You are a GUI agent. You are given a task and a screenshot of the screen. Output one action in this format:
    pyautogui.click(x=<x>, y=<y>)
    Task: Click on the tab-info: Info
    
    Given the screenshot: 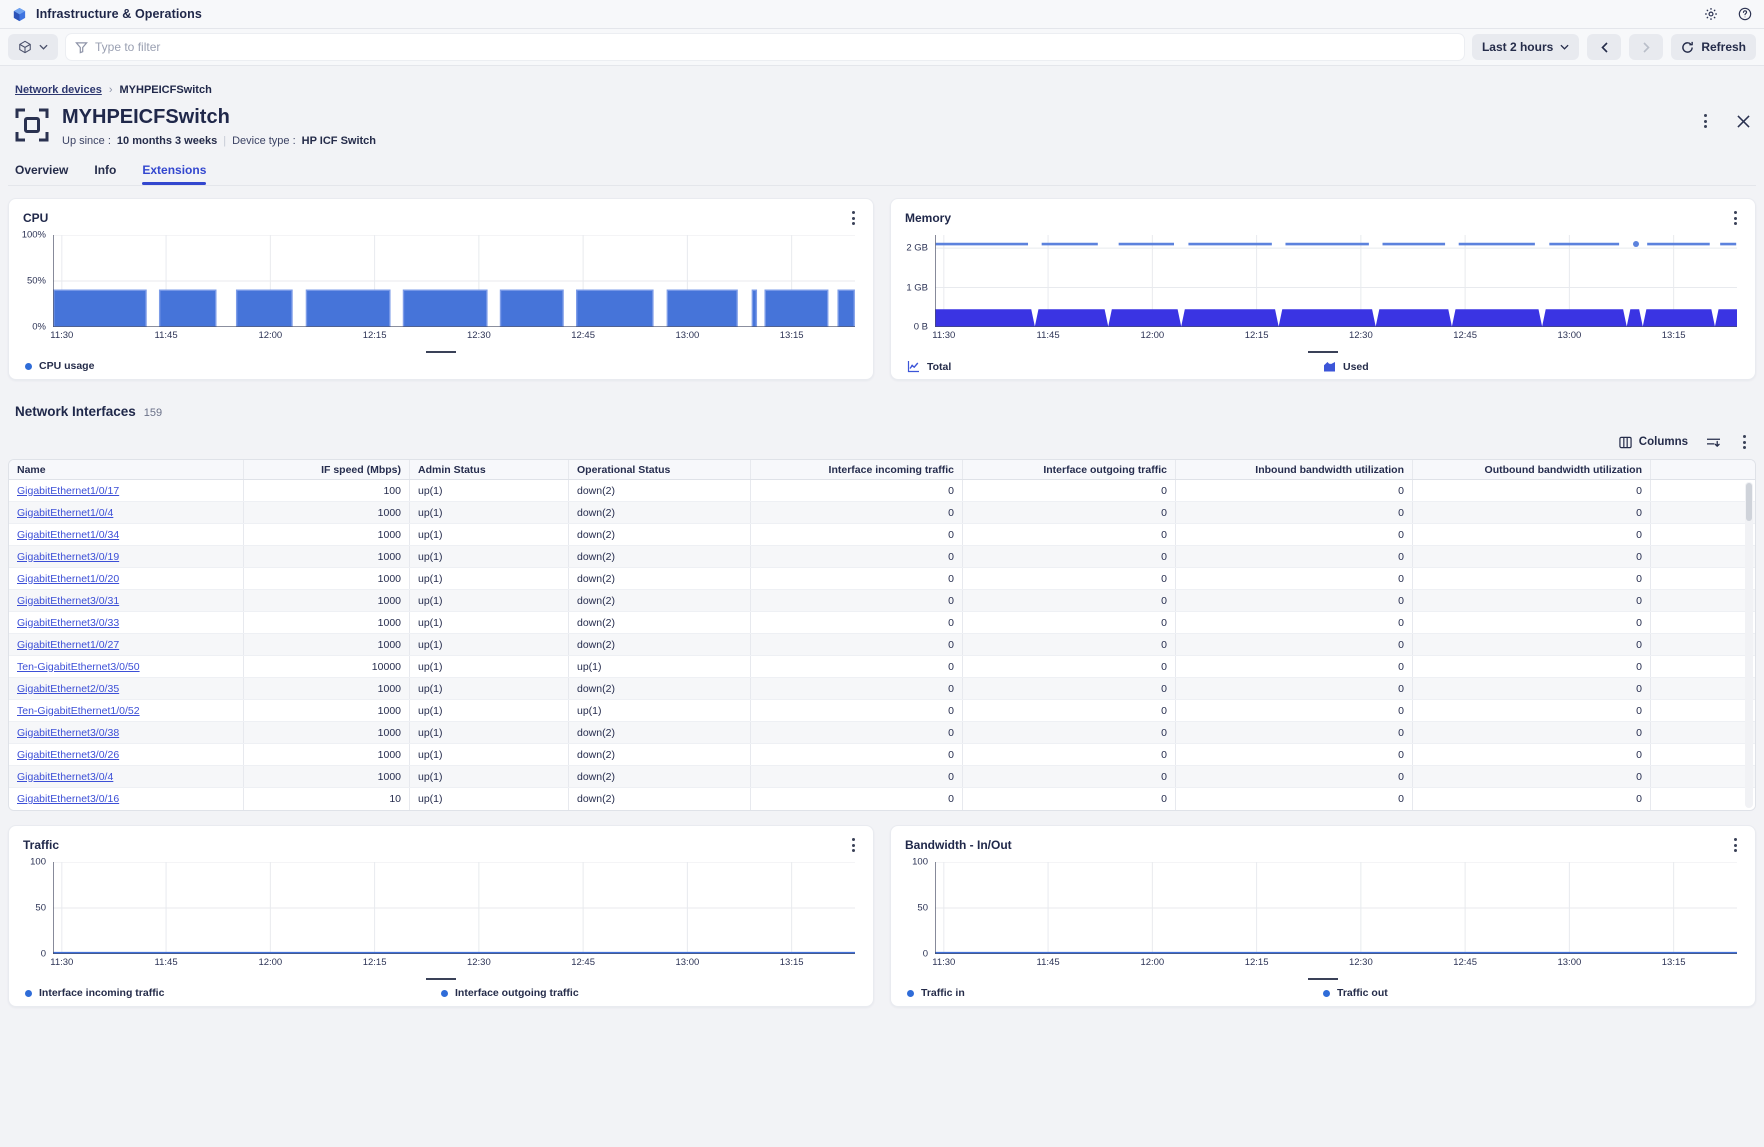 What is the action you would take?
    pyautogui.click(x=105, y=170)
    